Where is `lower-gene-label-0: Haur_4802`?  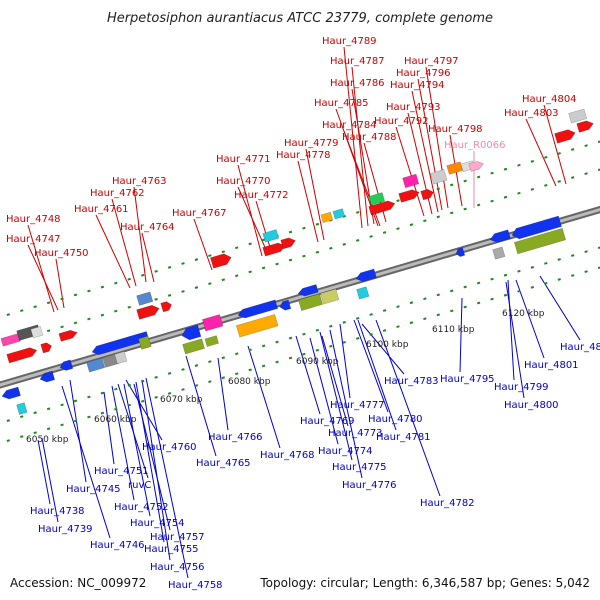 lower-gene-label-0: Haur_4802 is located at coordinates (580, 347).